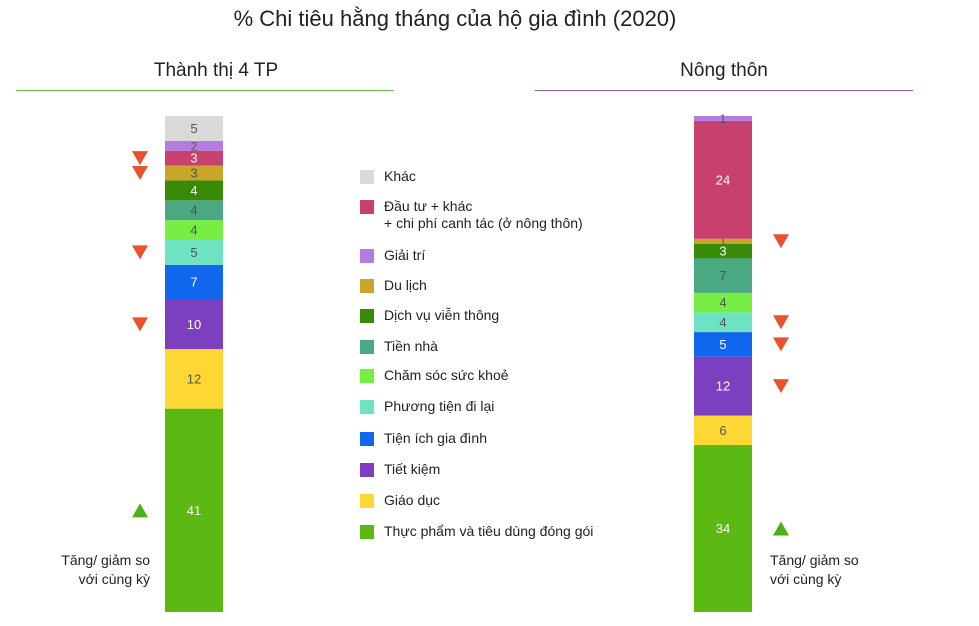 The image size is (979, 626). I want to click on data-label-dau_tu: 3, so click(193, 158).